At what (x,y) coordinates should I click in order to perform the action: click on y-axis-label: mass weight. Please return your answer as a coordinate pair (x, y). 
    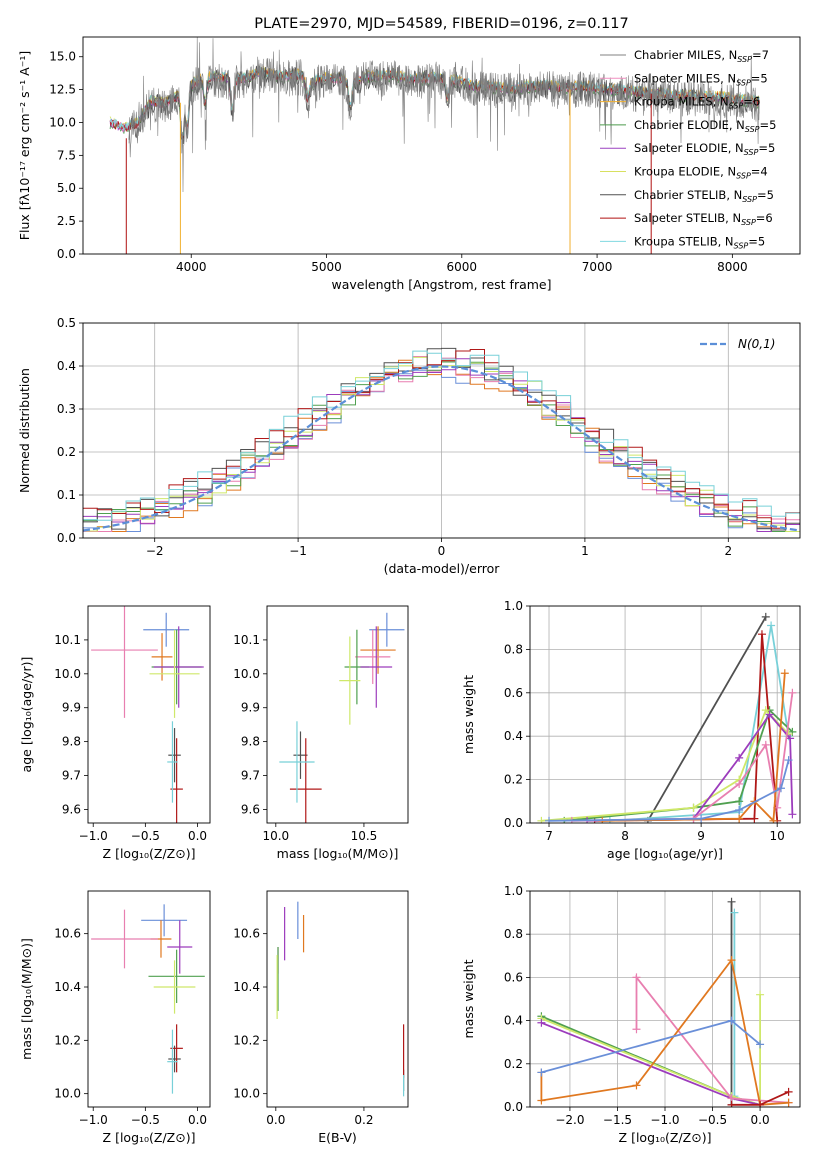
    Looking at the image, I should click on (468, 998).